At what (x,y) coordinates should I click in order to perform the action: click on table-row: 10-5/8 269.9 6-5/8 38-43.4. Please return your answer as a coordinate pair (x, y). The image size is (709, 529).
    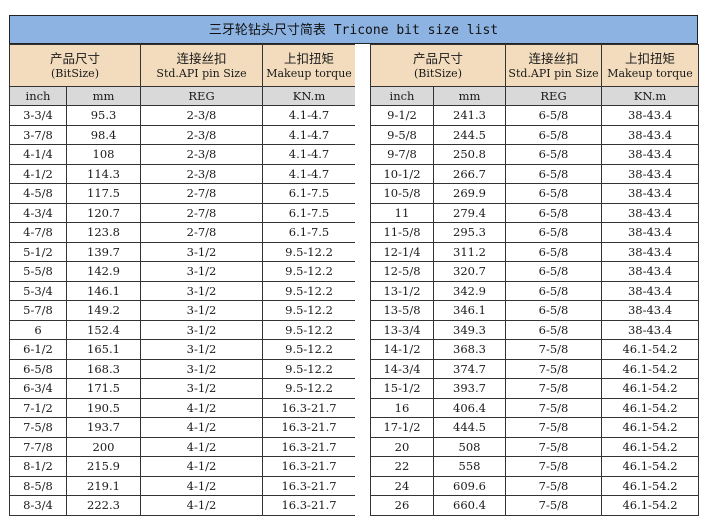
    Looking at the image, I should click on (535, 193).